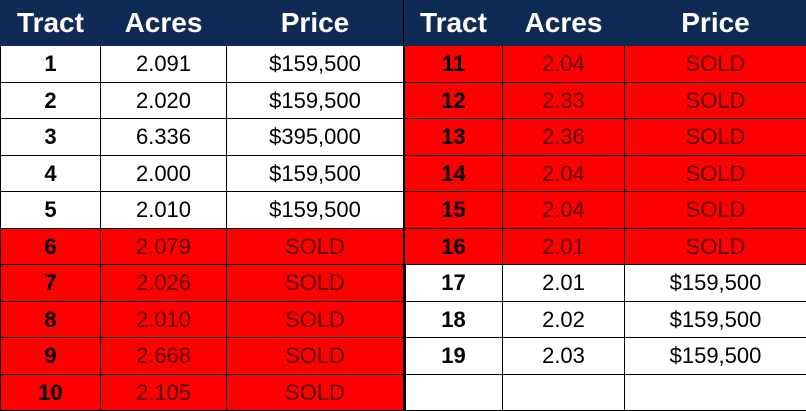  I want to click on tract-cell: 8, so click(51, 319).